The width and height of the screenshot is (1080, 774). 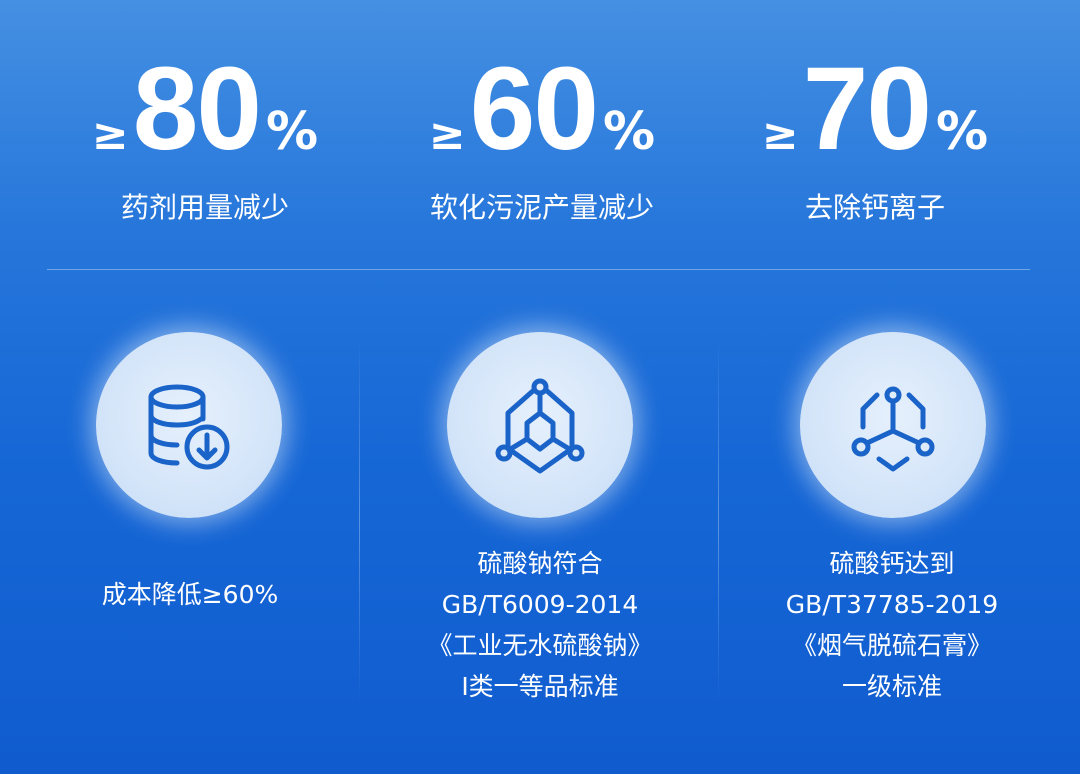 I want to click on stat-value: 60, so click(x=534, y=109).